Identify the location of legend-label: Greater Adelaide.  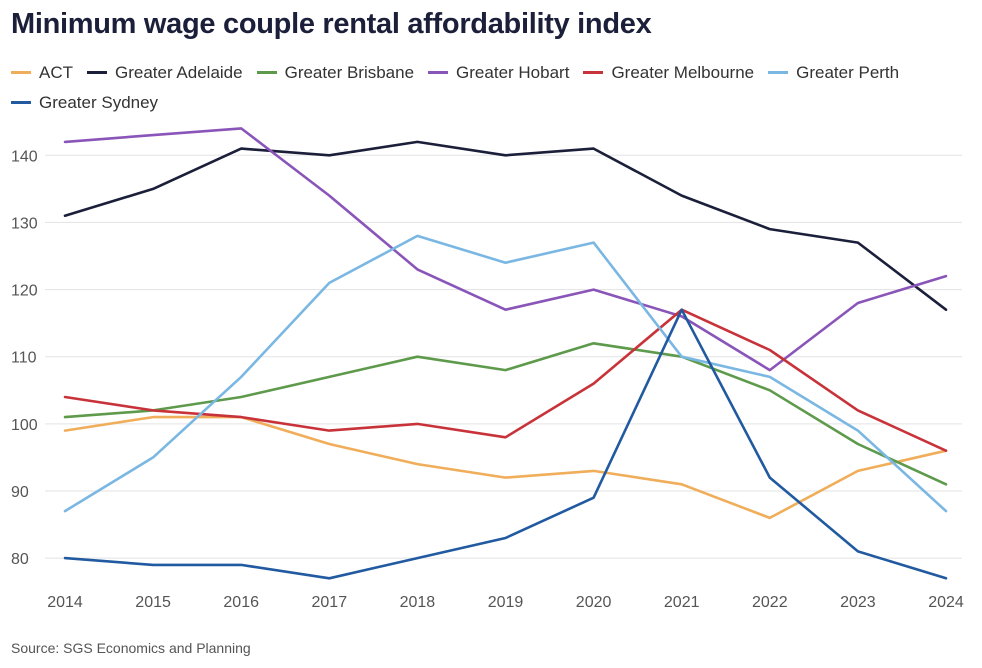
(179, 72).